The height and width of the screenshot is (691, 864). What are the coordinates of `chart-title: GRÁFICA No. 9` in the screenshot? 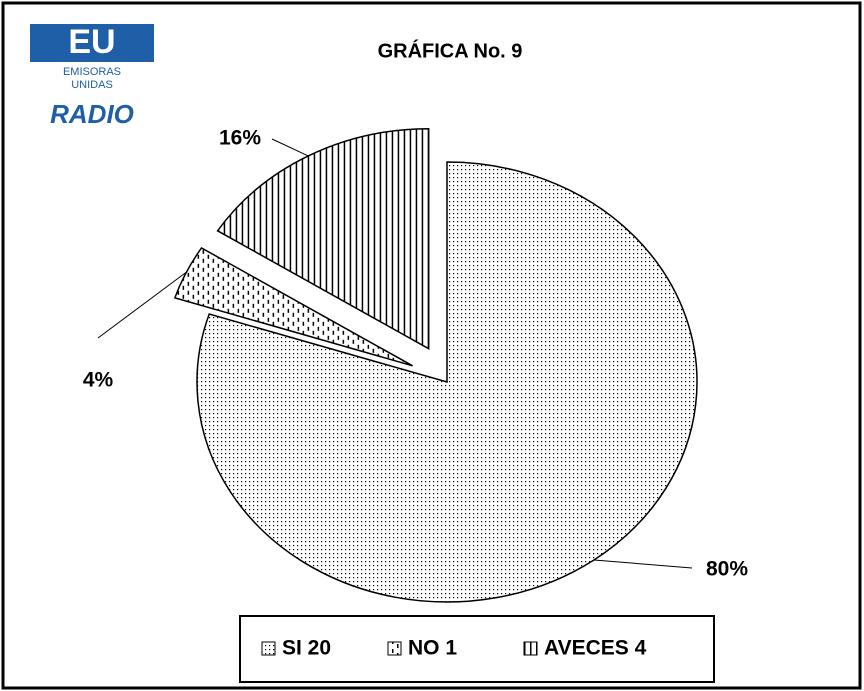 It's located at (450, 50).